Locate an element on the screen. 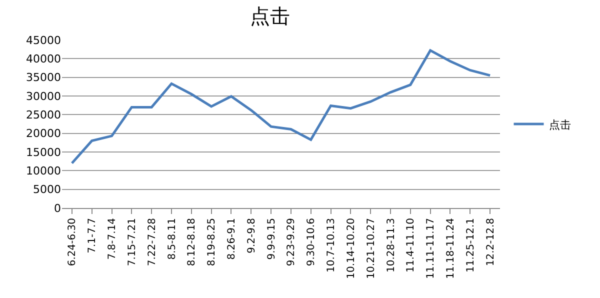  x-tick-label: 9.2-9.8 is located at coordinates (252, 236).